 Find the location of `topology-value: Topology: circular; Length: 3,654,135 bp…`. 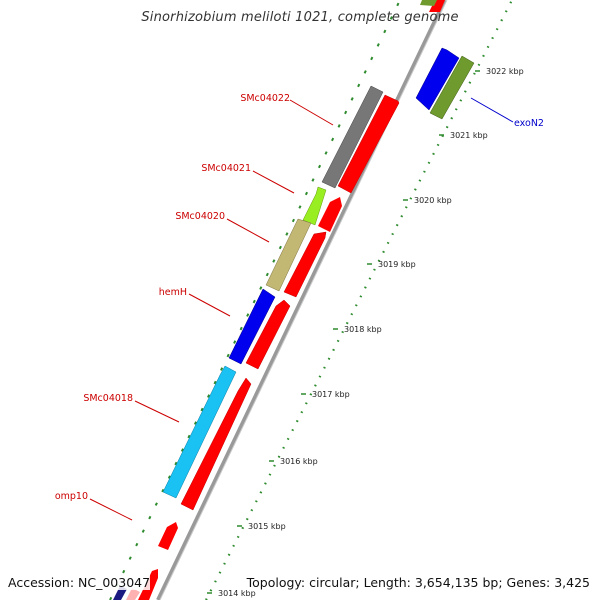

topology-value: Topology: circular; Length: 3,654,135 bp… is located at coordinates (418, 582).